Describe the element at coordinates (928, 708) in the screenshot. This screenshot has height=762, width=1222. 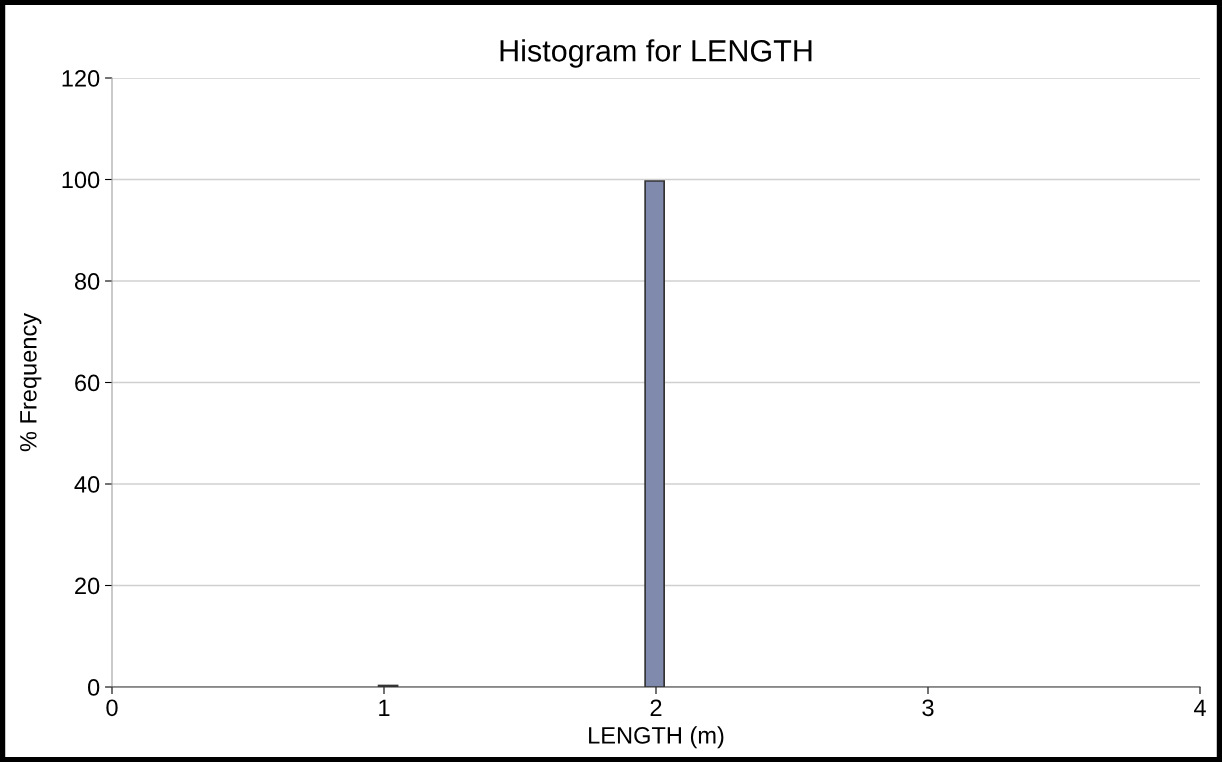
I see `x-tick-label: 3` at that location.